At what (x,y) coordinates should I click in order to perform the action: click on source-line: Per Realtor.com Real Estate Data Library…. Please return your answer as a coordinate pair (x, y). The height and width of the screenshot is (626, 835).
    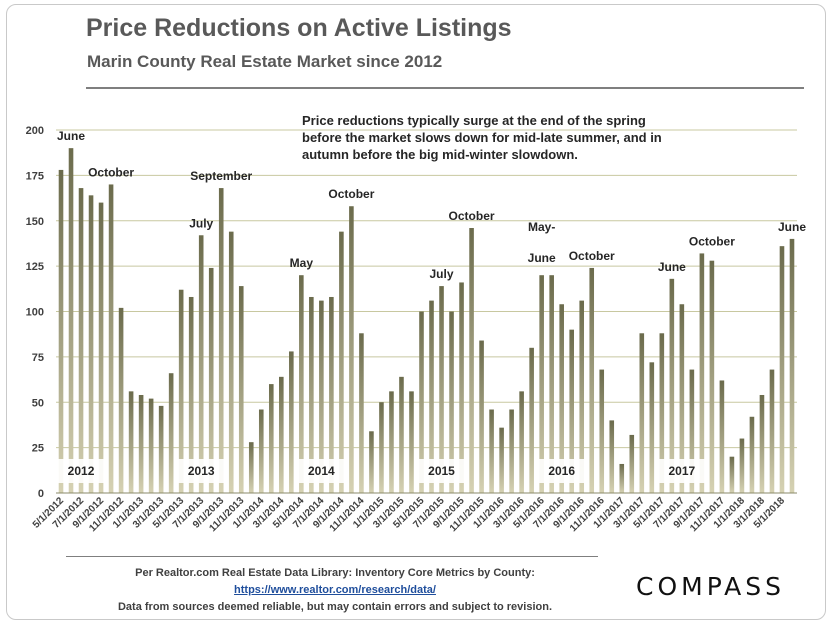
    Looking at the image, I should click on (335, 573).